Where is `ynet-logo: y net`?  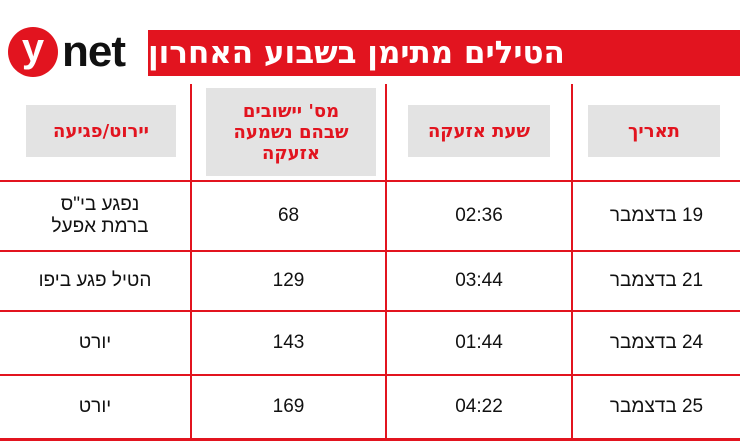 ynet-logo: y net is located at coordinates (67, 52).